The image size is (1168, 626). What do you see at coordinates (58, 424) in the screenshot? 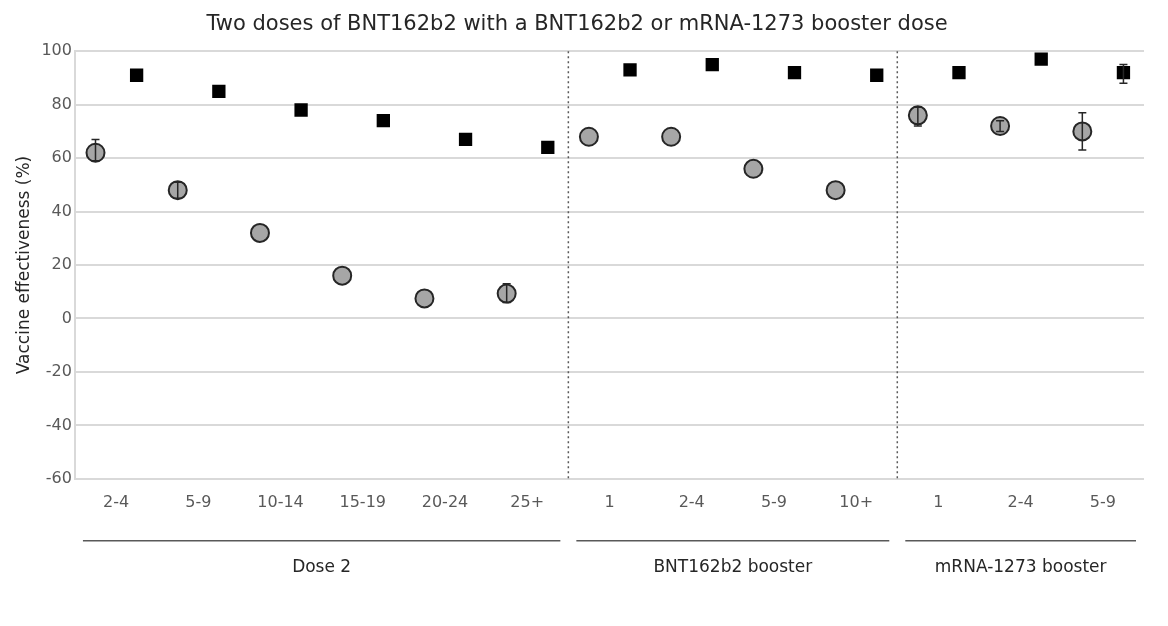
I see `y-tick-label: -40` at bounding box center [58, 424].